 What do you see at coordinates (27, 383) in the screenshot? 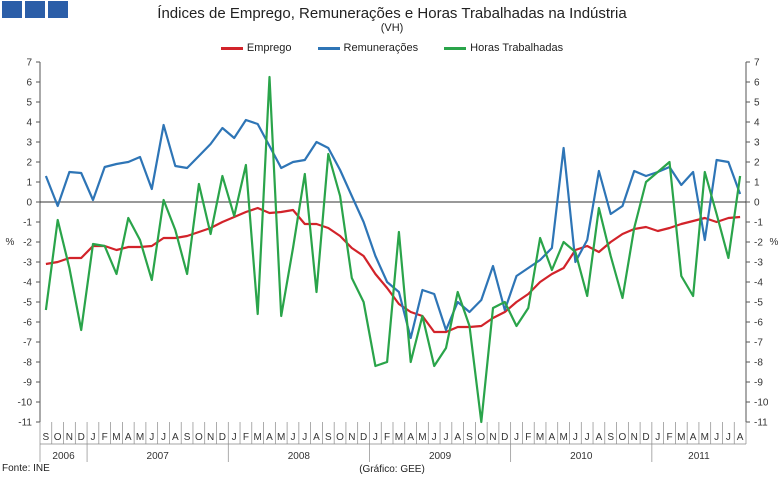
I see `y-tick-label-left: -9` at bounding box center [27, 383].